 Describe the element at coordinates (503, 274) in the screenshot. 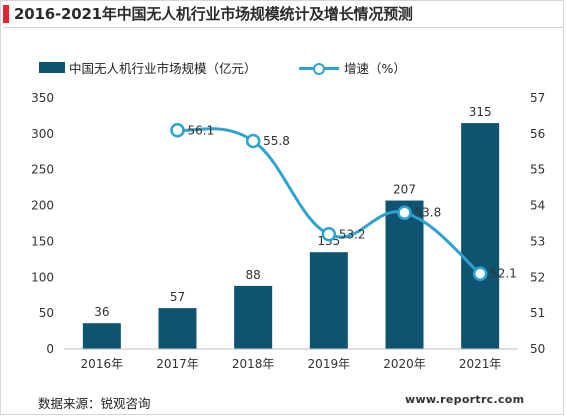

I see `growth-value-label: 52.1` at that location.